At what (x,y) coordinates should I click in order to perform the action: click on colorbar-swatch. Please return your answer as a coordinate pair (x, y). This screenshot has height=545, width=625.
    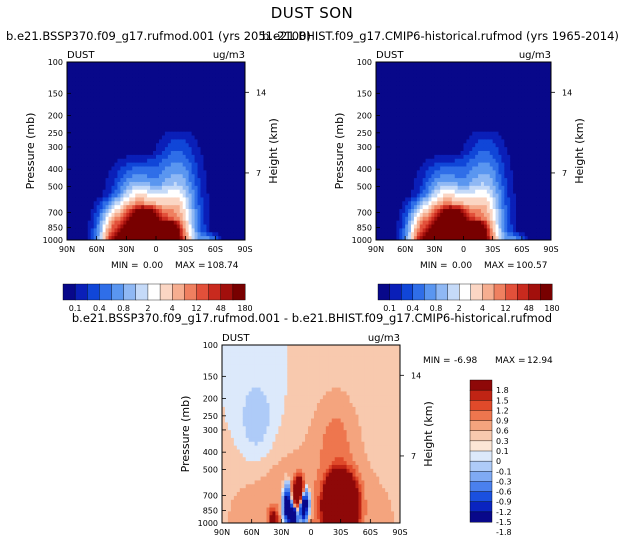
    Looking at the image, I should click on (93, 292).